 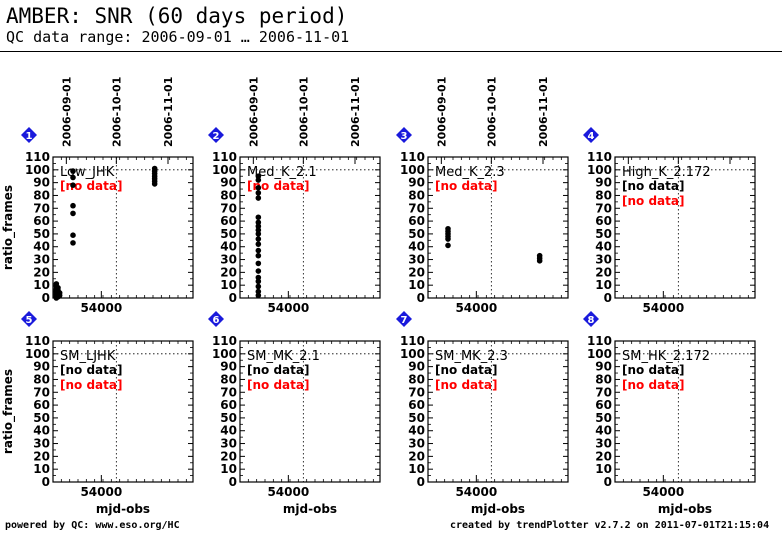 I want to click on panel-number: 1, so click(x=29, y=136).